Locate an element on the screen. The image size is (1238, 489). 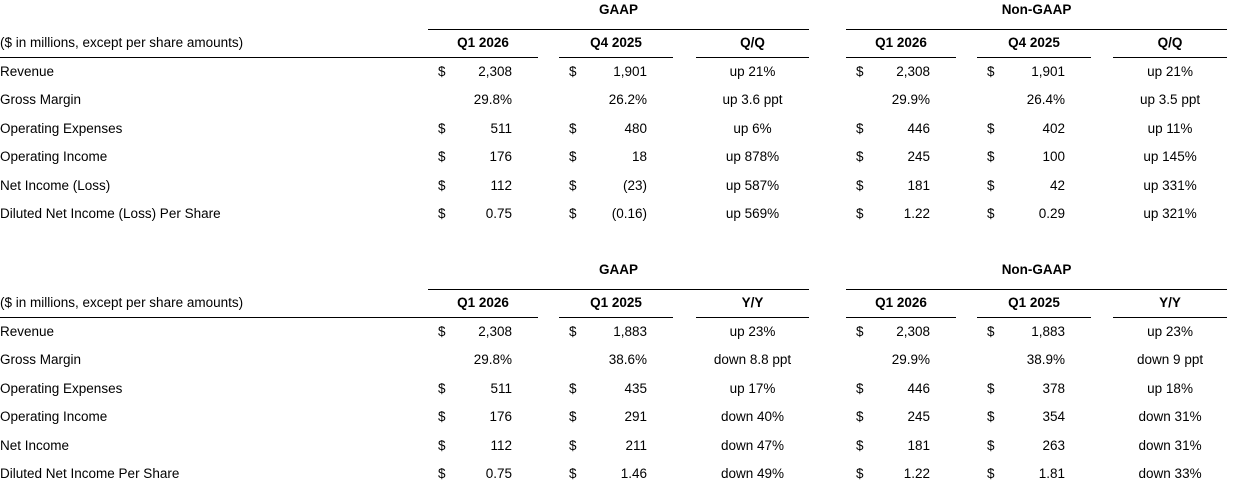
group-header-gaap: GAAP is located at coordinates (618, 15).